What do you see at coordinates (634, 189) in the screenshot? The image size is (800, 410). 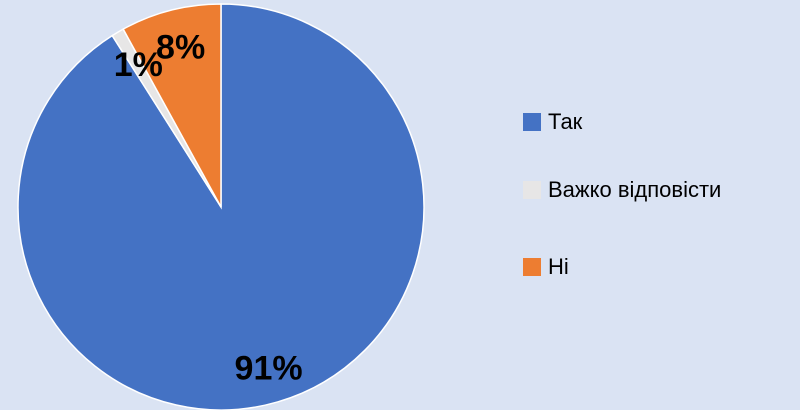 I see `legend-label: Важко відповісти` at bounding box center [634, 189].